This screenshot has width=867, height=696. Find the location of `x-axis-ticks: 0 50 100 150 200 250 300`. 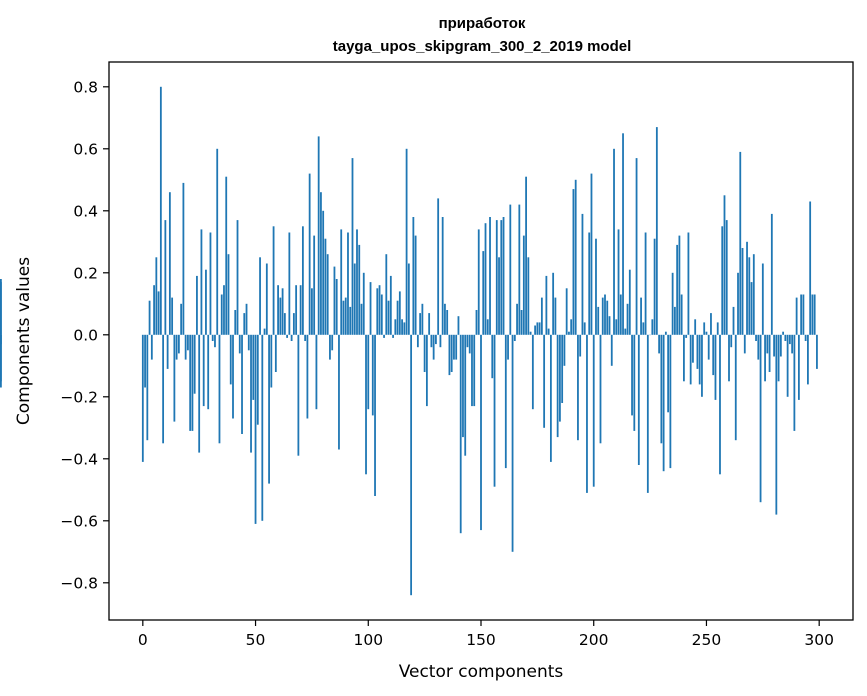

x-axis-ticks: 0 50 100 150 200 250 300 is located at coordinates (486, 634).